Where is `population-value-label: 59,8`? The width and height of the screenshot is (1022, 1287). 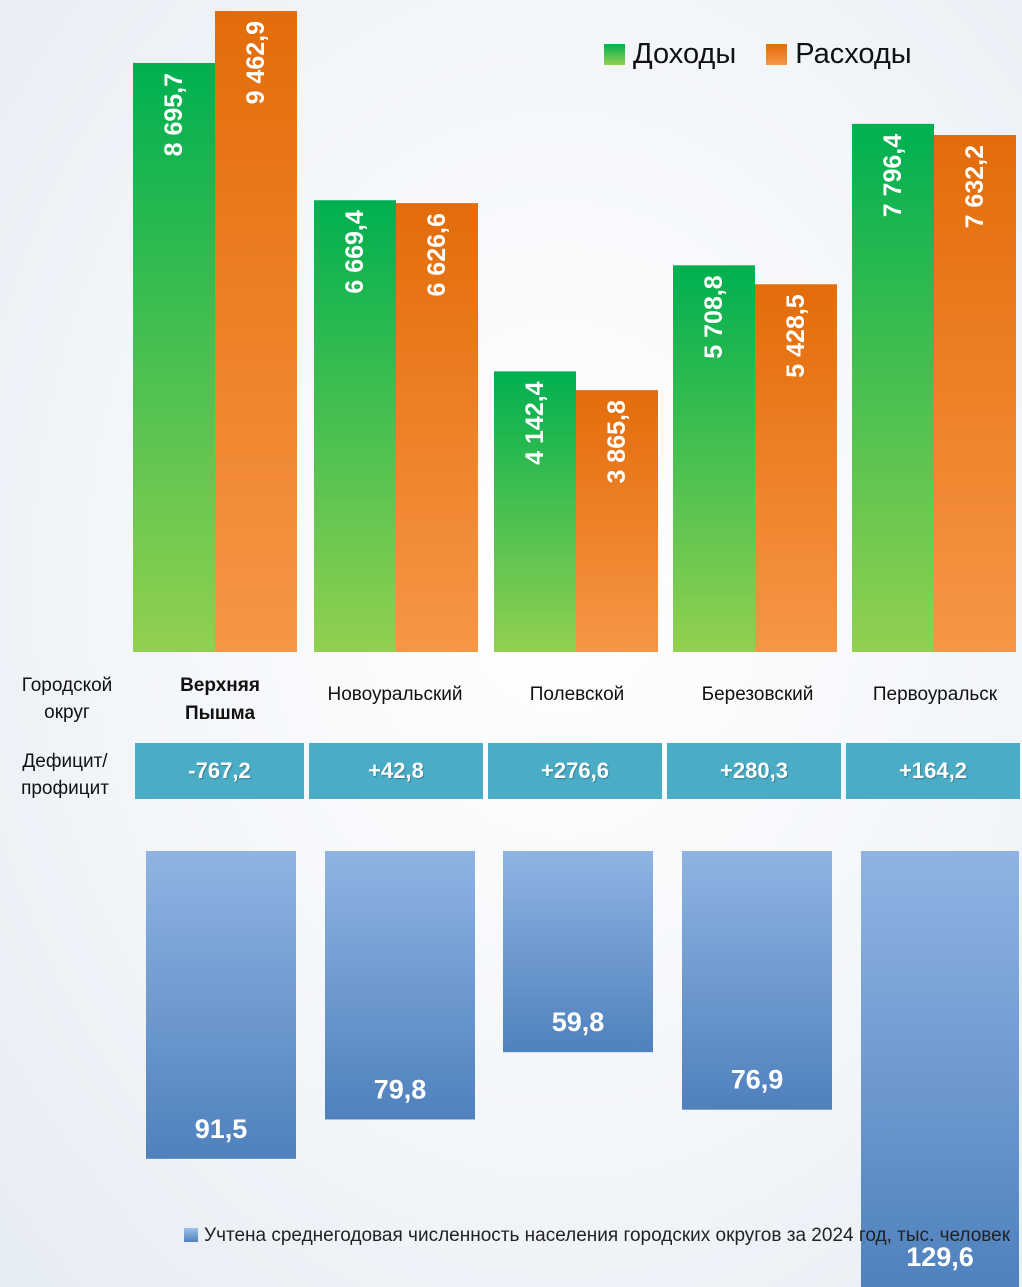 population-value-label: 59,8 is located at coordinates (578, 1022).